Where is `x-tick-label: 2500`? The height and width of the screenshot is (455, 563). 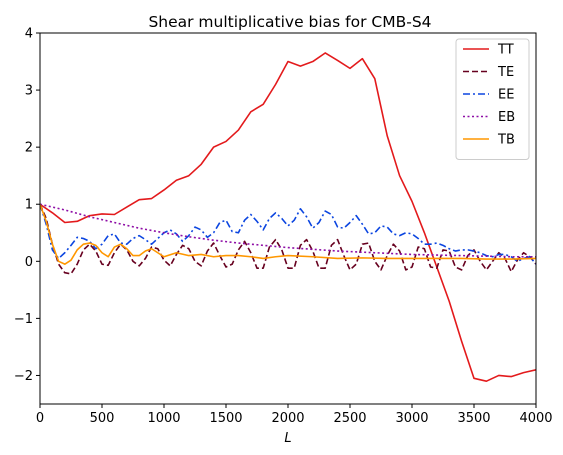 x-tick-label: 2500 is located at coordinates (349, 418).